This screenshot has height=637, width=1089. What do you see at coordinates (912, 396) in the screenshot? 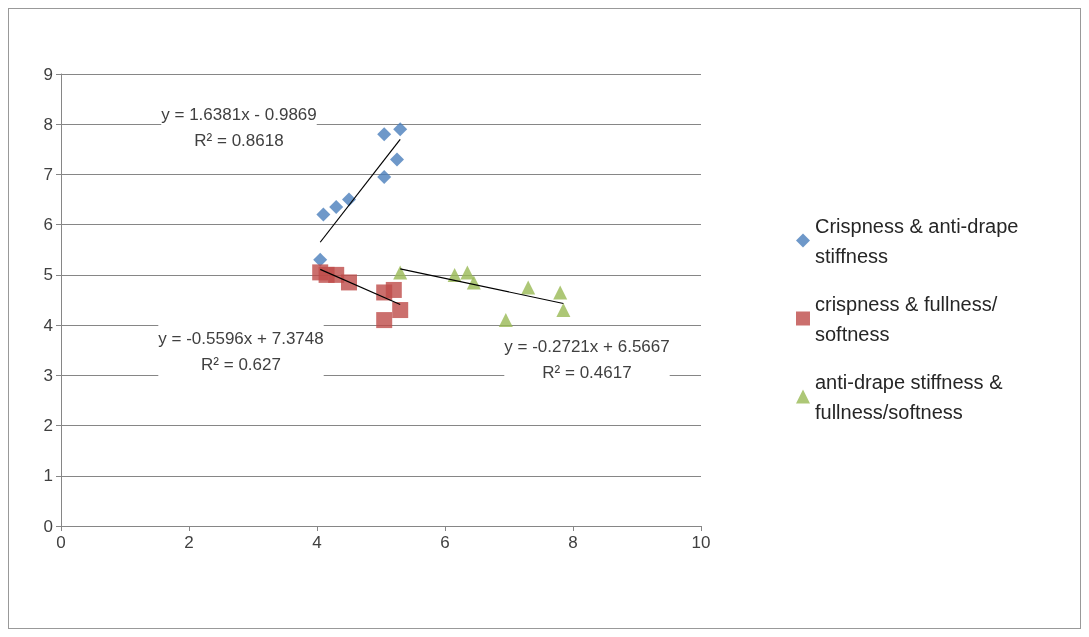
I see `legend-label: anti-drape stiffness & fullness/softness` at bounding box center [912, 396].